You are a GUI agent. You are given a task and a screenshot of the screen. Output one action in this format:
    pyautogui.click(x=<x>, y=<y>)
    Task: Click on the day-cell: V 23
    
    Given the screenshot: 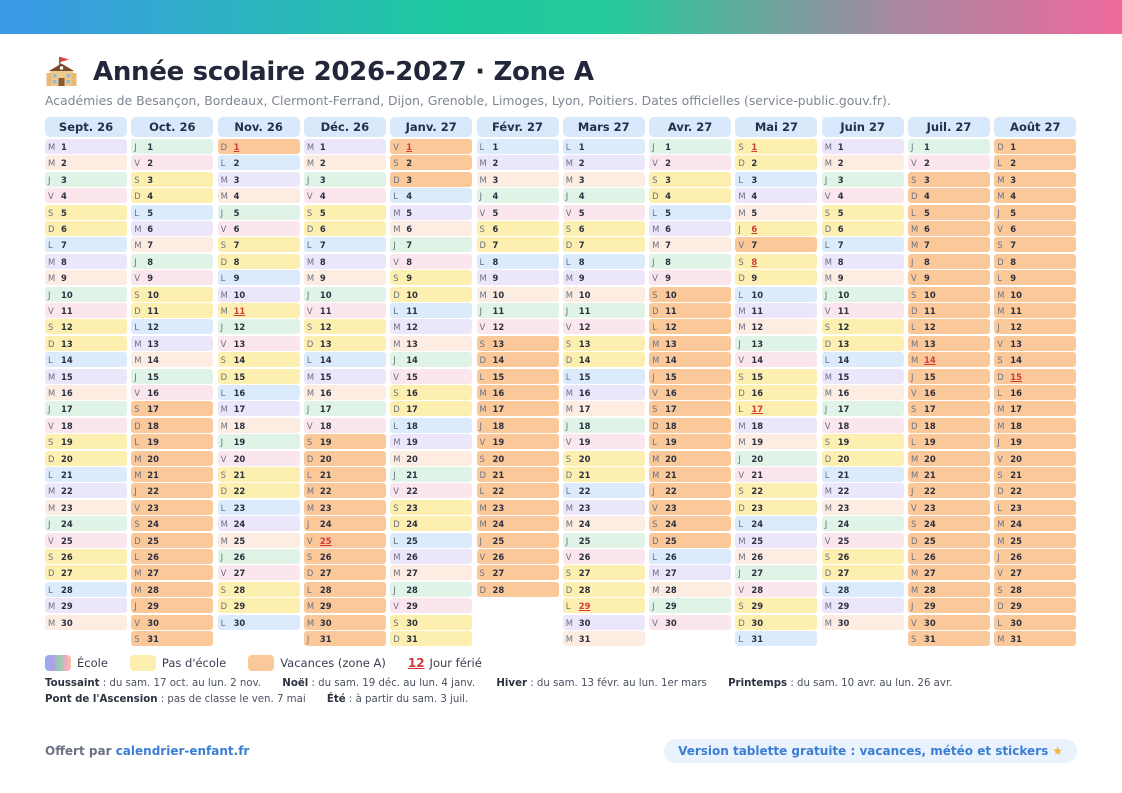 What is the action you would take?
    pyautogui.click(x=949, y=507)
    